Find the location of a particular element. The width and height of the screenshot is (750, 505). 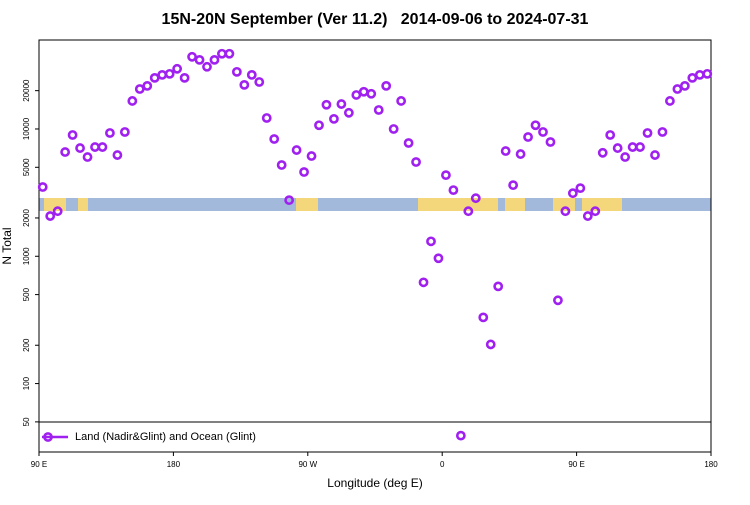

x-tick-label: 90 W is located at coordinates (307, 464).